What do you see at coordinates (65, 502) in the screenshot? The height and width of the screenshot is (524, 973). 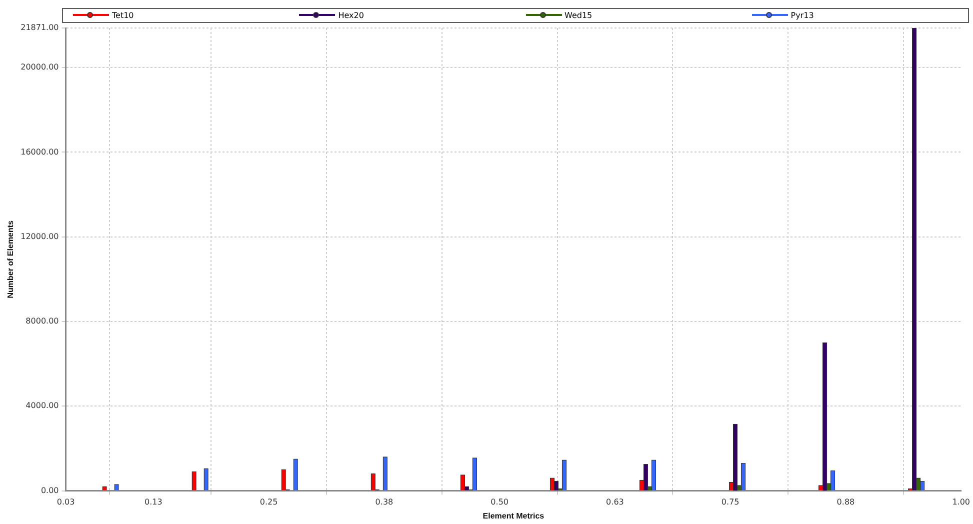 I see `x-tick-label: 0.03` at bounding box center [65, 502].